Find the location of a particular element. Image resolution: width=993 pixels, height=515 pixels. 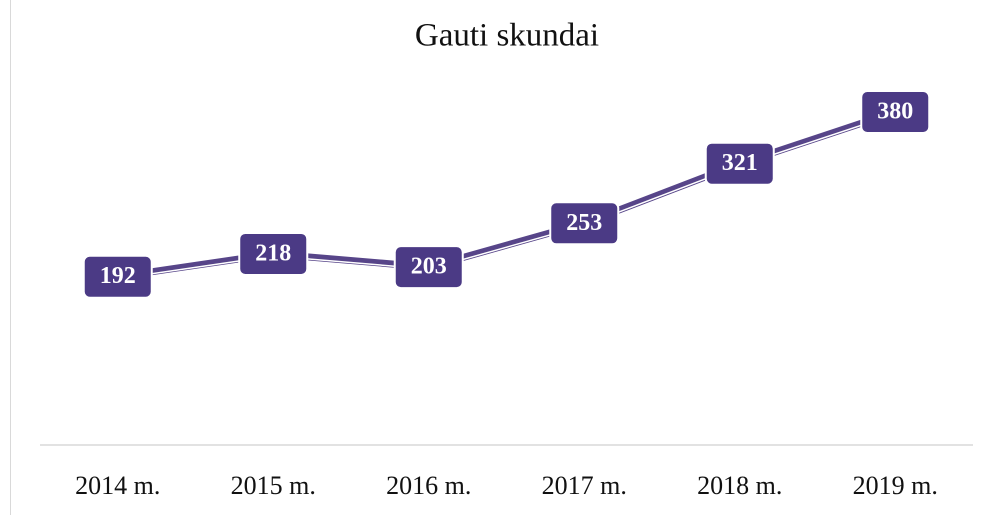

x-tick-label: 2019 m. is located at coordinates (895, 485).